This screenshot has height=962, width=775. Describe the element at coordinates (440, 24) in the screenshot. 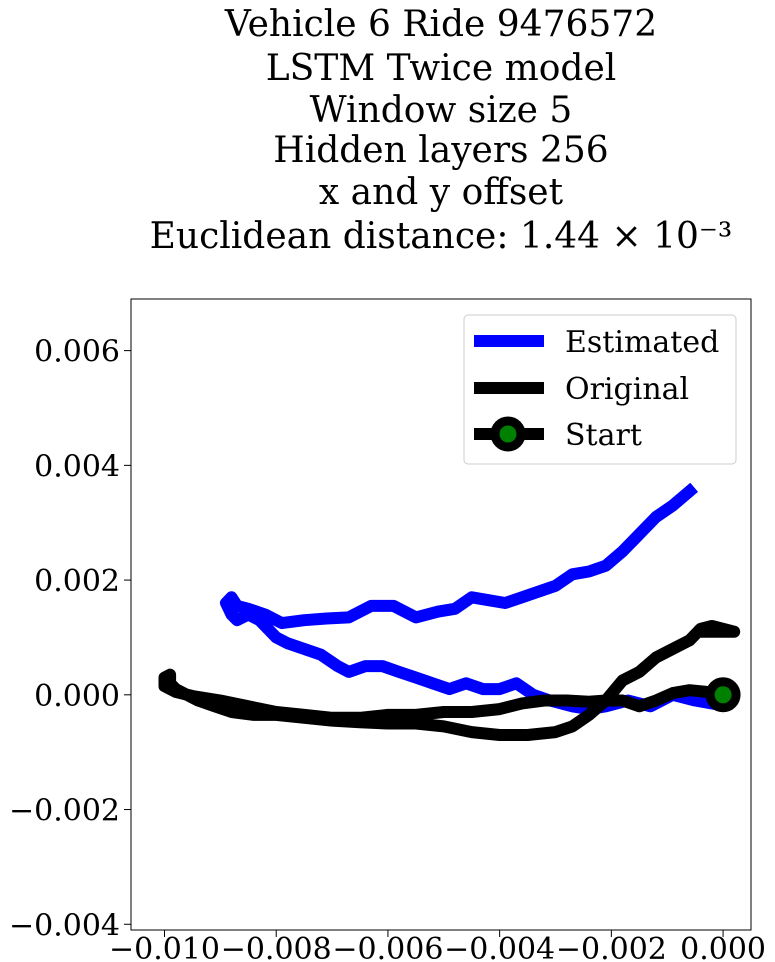

I see `title-line-1: Vehicle 6 Ride 9476572` at that location.